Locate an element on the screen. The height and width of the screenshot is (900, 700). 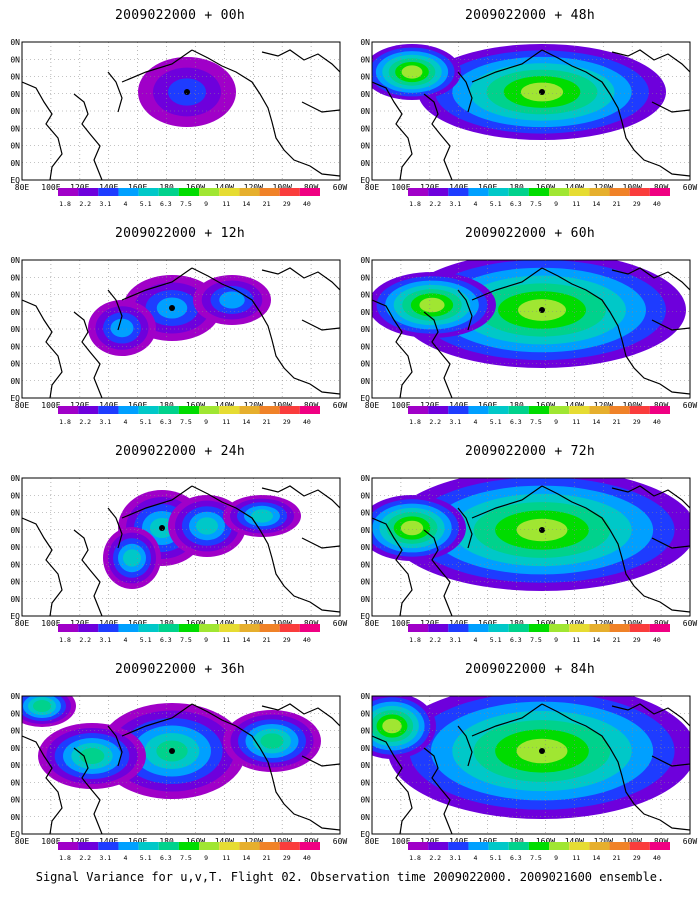
colorbar-label: 3.1 is located at coordinates (455, 640).